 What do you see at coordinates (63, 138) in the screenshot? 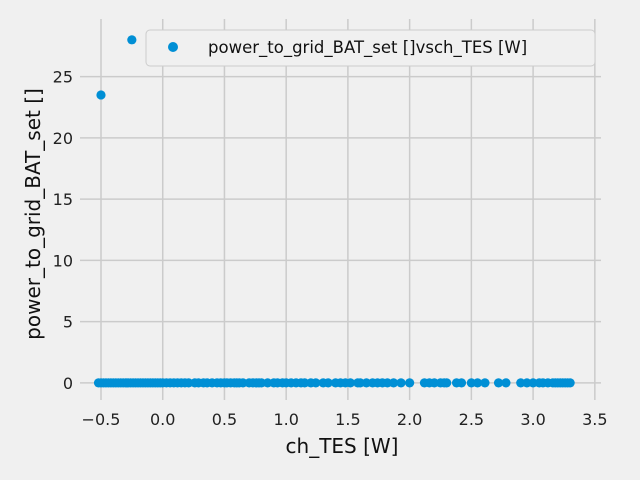
I see `y-tick-label: 20` at bounding box center [63, 138].